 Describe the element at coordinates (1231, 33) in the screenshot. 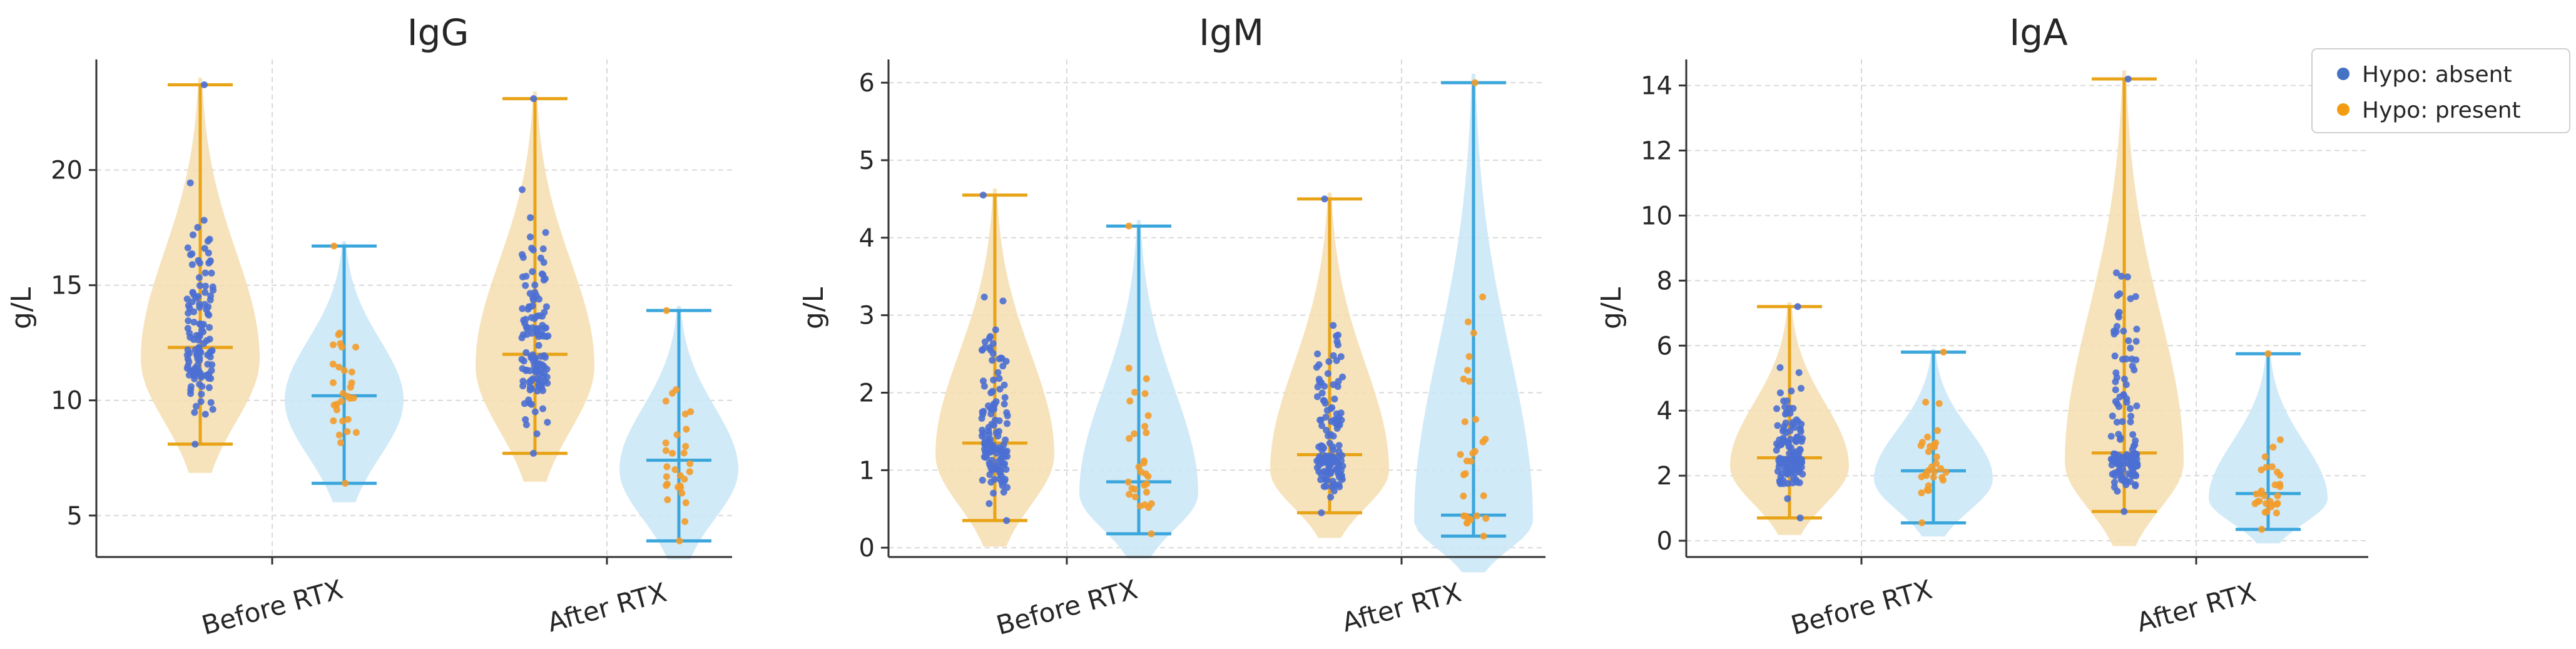

I see `chart-title-igm: IgM` at that location.